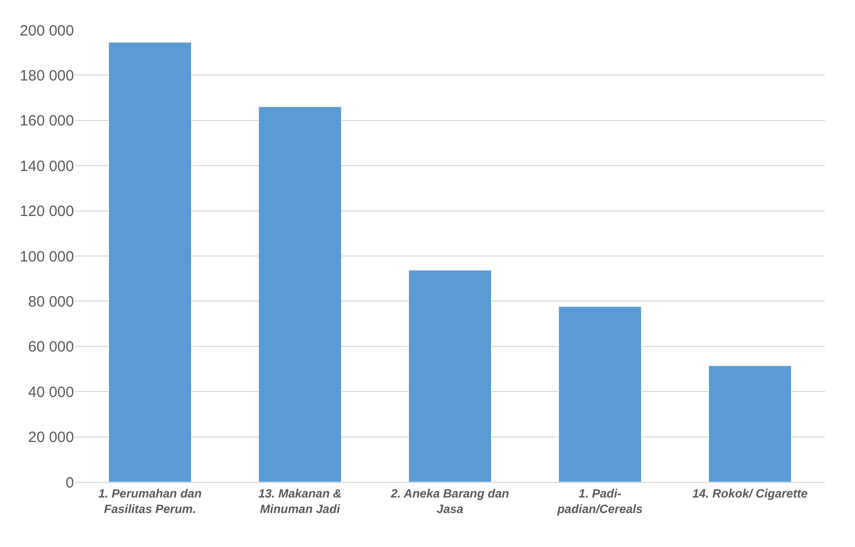 Image resolution: width=855 pixels, height=547 pixels. Describe the element at coordinates (47, 257) in the screenshot. I see `y-tick-label: 100 000` at that location.